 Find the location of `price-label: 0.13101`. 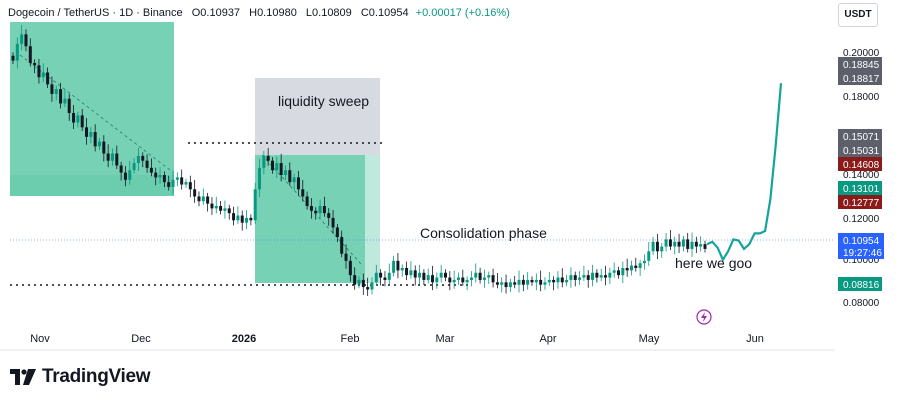

price-label: 0.13101 is located at coordinates (861, 189).